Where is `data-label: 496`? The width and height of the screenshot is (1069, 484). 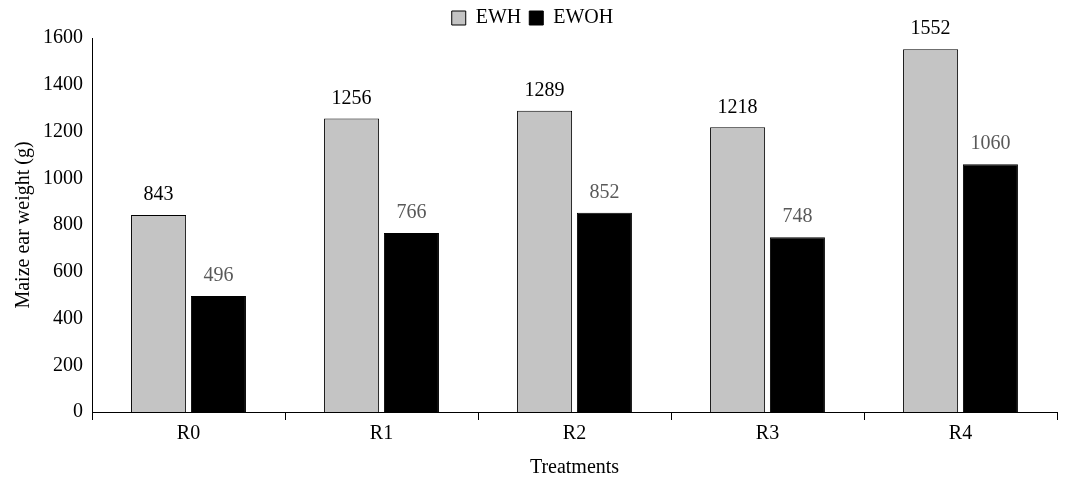 data-label: 496 is located at coordinates (218, 274).